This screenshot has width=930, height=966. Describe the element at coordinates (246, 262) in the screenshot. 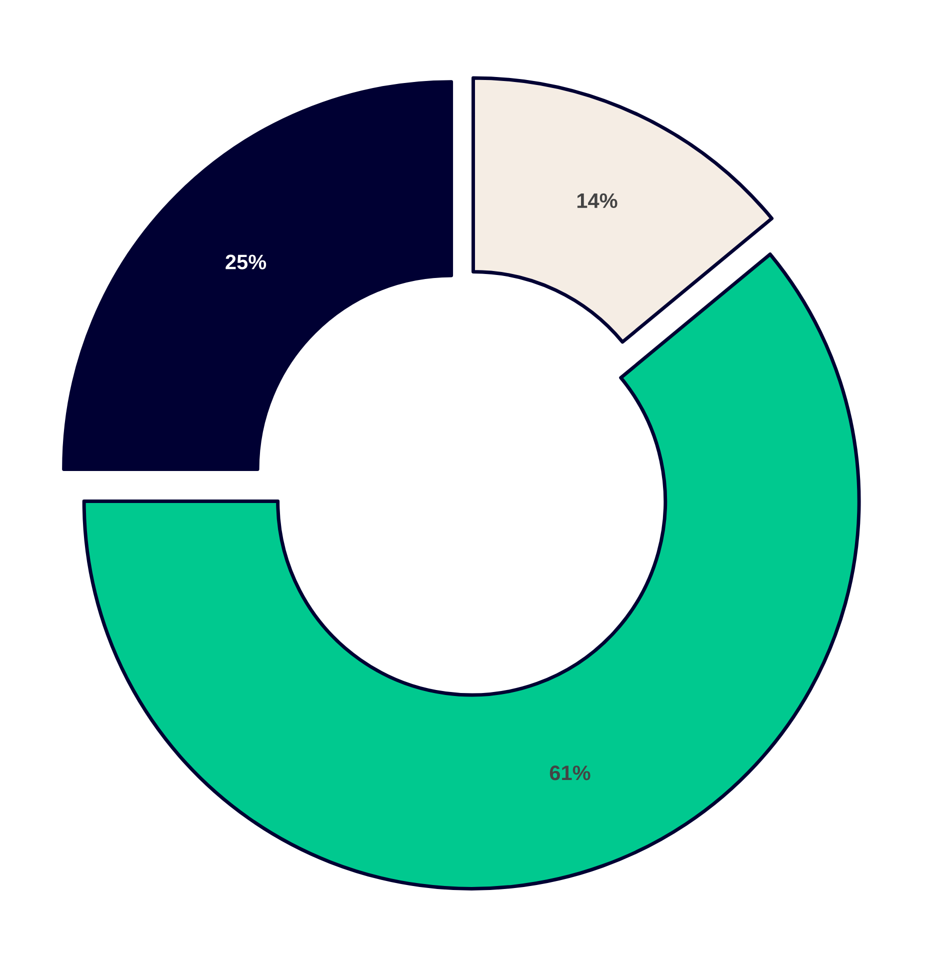

I see `data-label: 25%` at that location.